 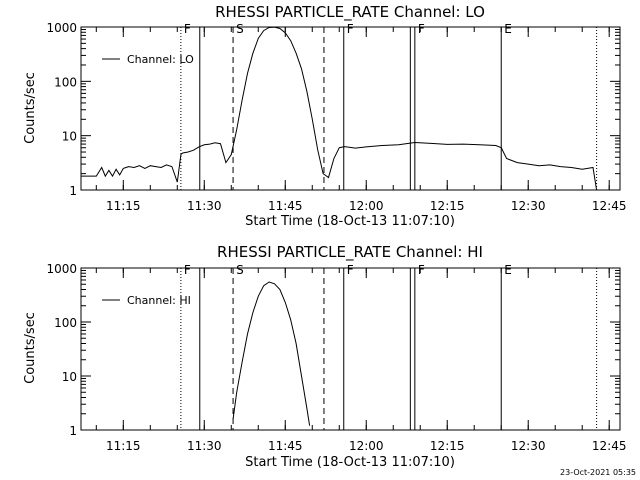 What do you see at coordinates (30, 108) in the screenshot?
I see `y-axis-label-lo: Counts/sec` at bounding box center [30, 108].